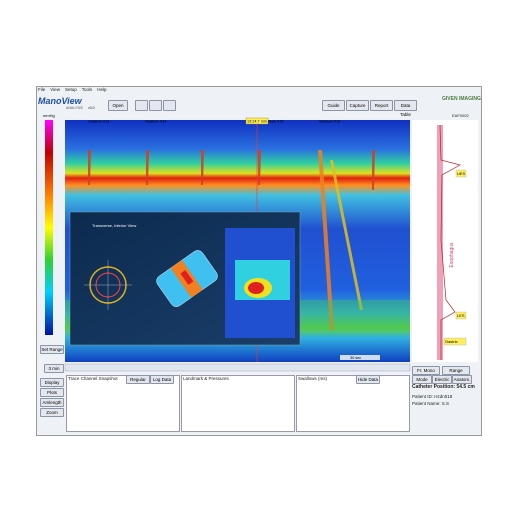 Image resolution: width=512 pixels, height=512 pixels. Describe the element at coordinates (54, 368) in the screenshot. I see `timeline-zoom: 3 min` at that location.